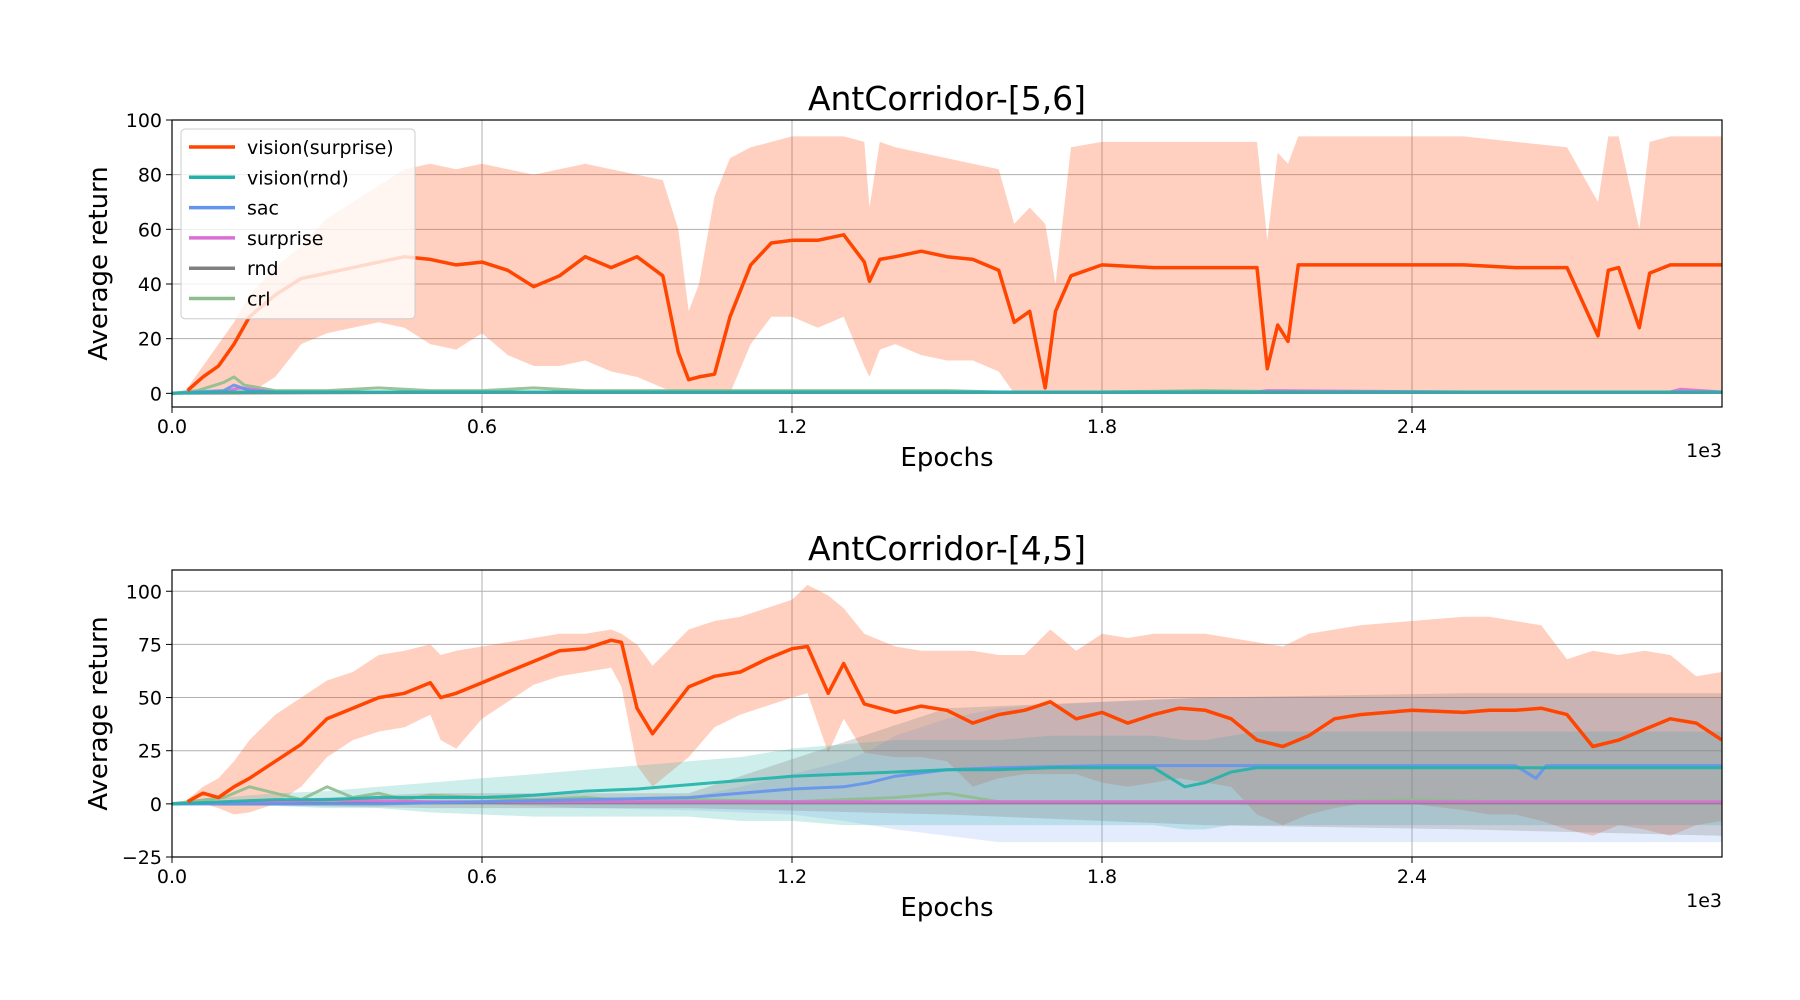 The width and height of the screenshot is (1800, 1000). Describe the element at coordinates (150, 340) in the screenshot. I see `y-tick-label: 20` at that location.